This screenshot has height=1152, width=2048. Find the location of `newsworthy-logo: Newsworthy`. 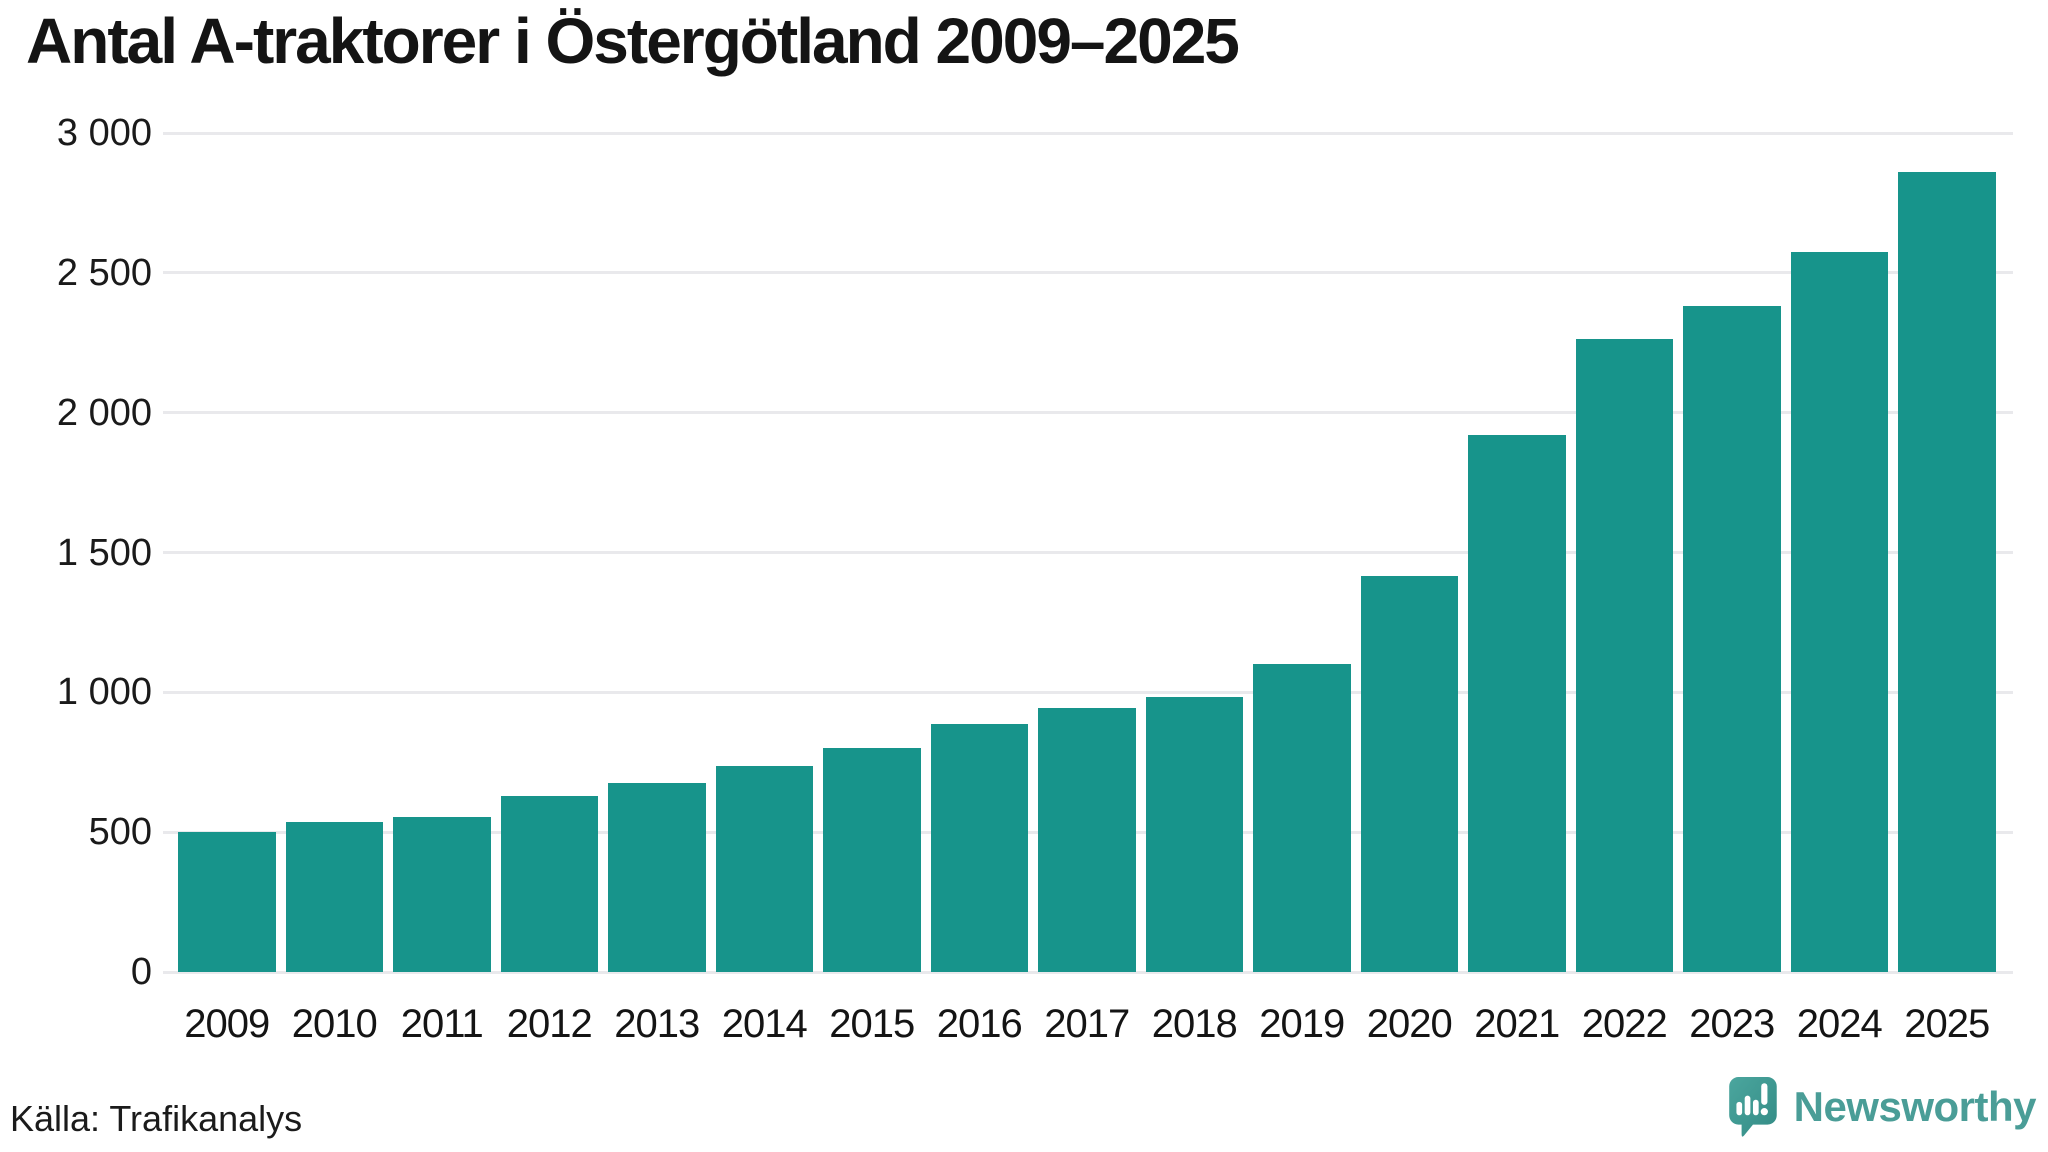

newsworthy-logo: Newsworthy is located at coordinates (1882, 1107).